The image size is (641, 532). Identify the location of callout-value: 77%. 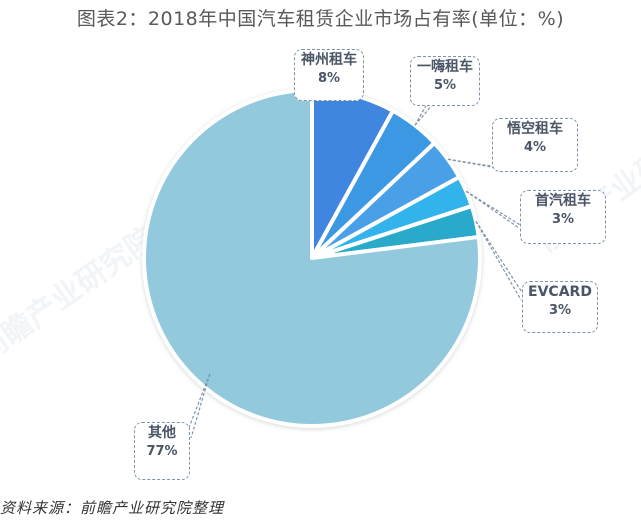
(162, 451).